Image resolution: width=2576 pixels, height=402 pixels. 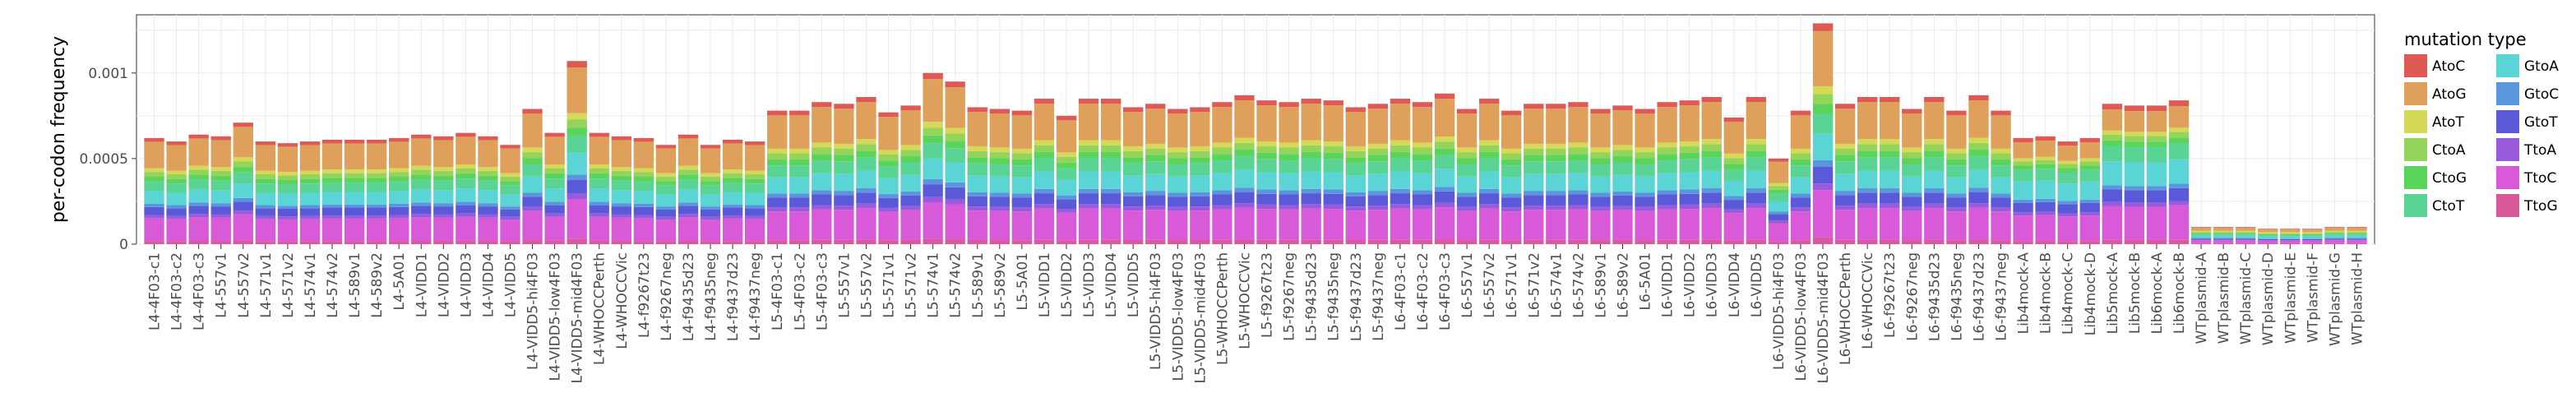 I want to click on x-tick-label: L5-f9437d23, so click(x=1356, y=296).